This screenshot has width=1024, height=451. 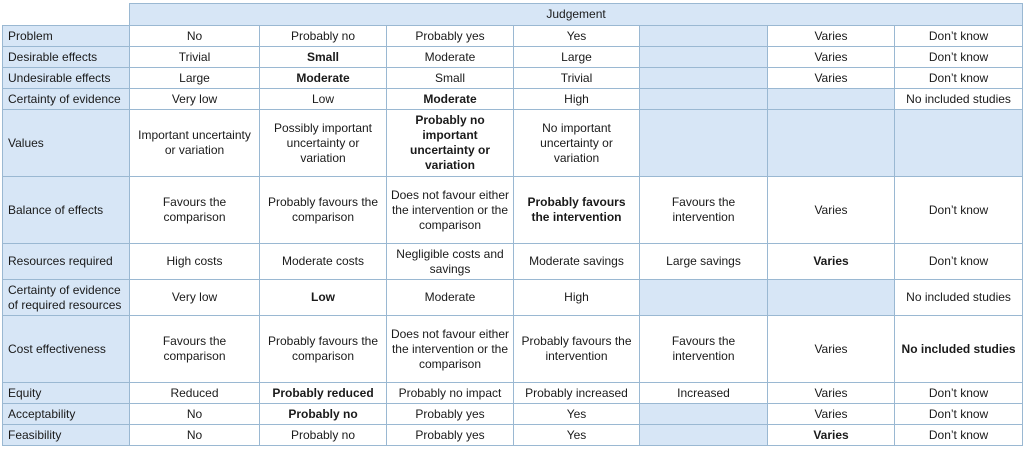 I want to click on judgement-cell: Increased, so click(x=703, y=393).